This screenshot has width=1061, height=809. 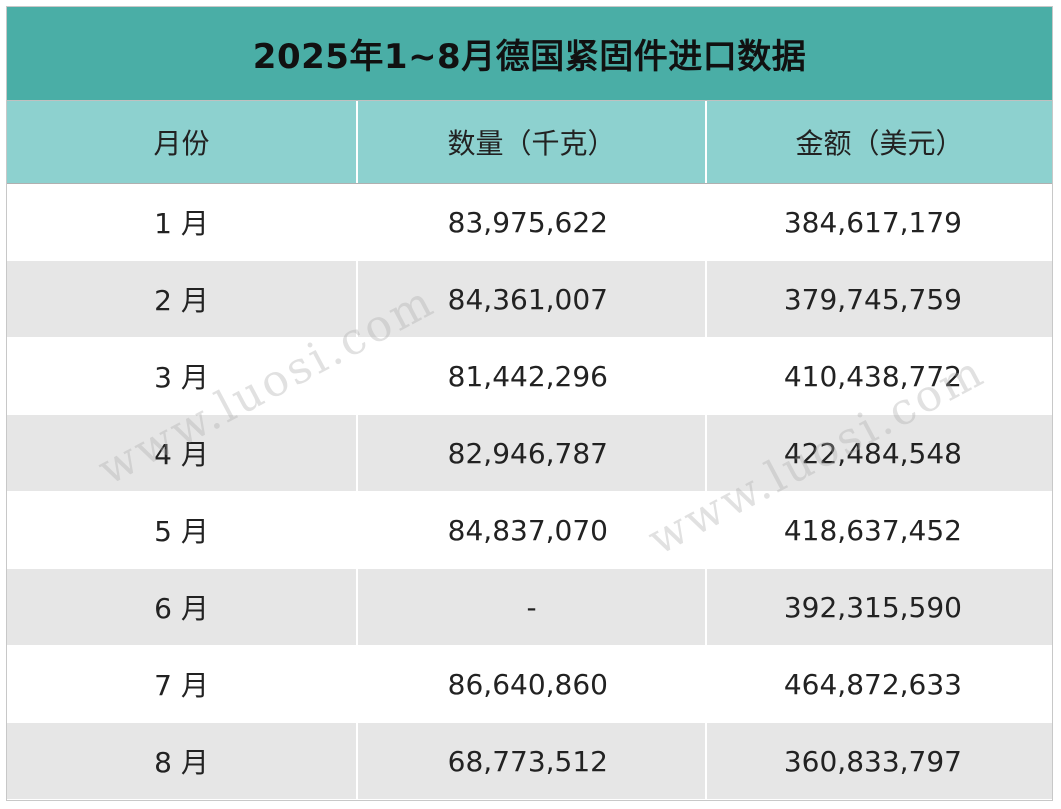 I want to click on amount-cell: 392,315,590, so click(x=878, y=607).